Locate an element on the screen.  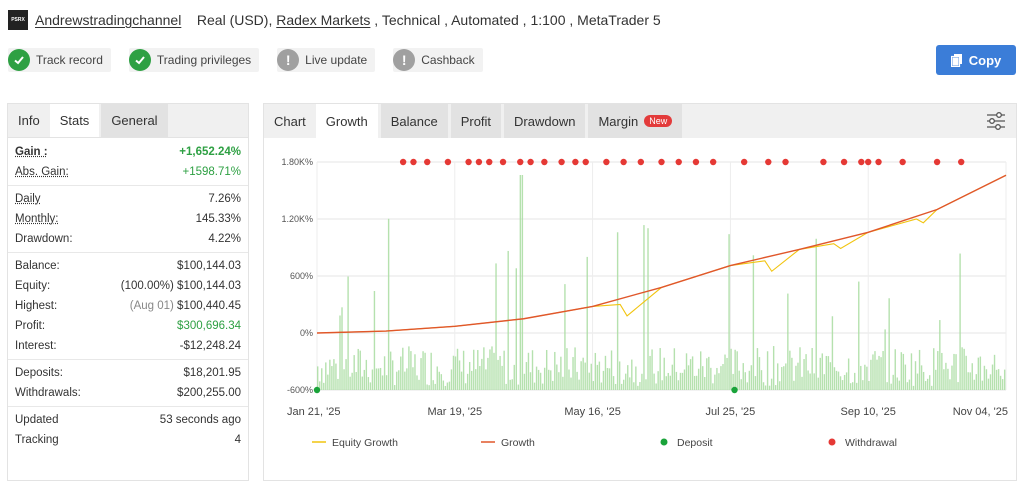
tab-profit: Profit is located at coordinates (476, 121).